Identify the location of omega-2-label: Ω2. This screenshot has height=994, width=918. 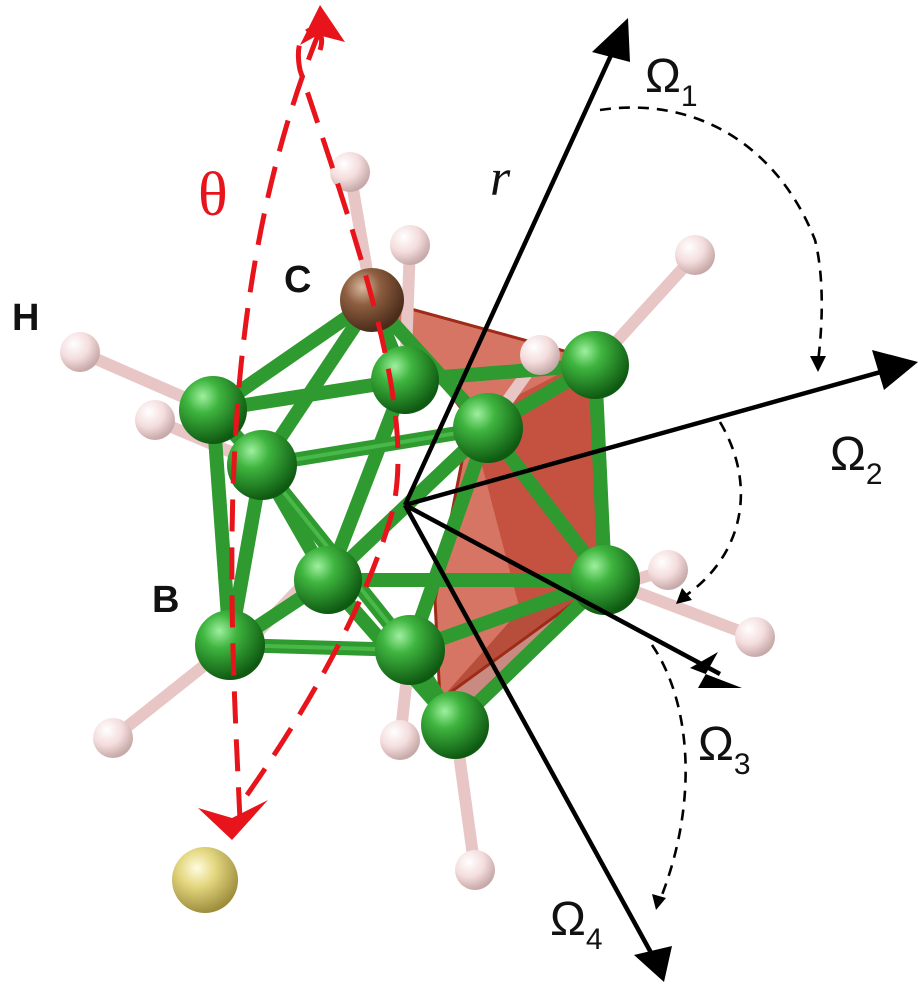
(856, 459).